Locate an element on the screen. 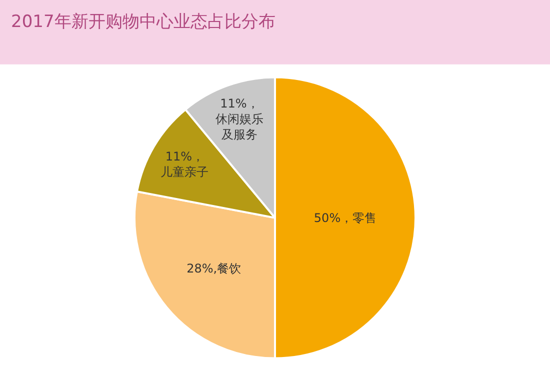 This screenshot has height=378, width=550. slice-label: 休闲娱乐及服务 is located at coordinates (239, 127).